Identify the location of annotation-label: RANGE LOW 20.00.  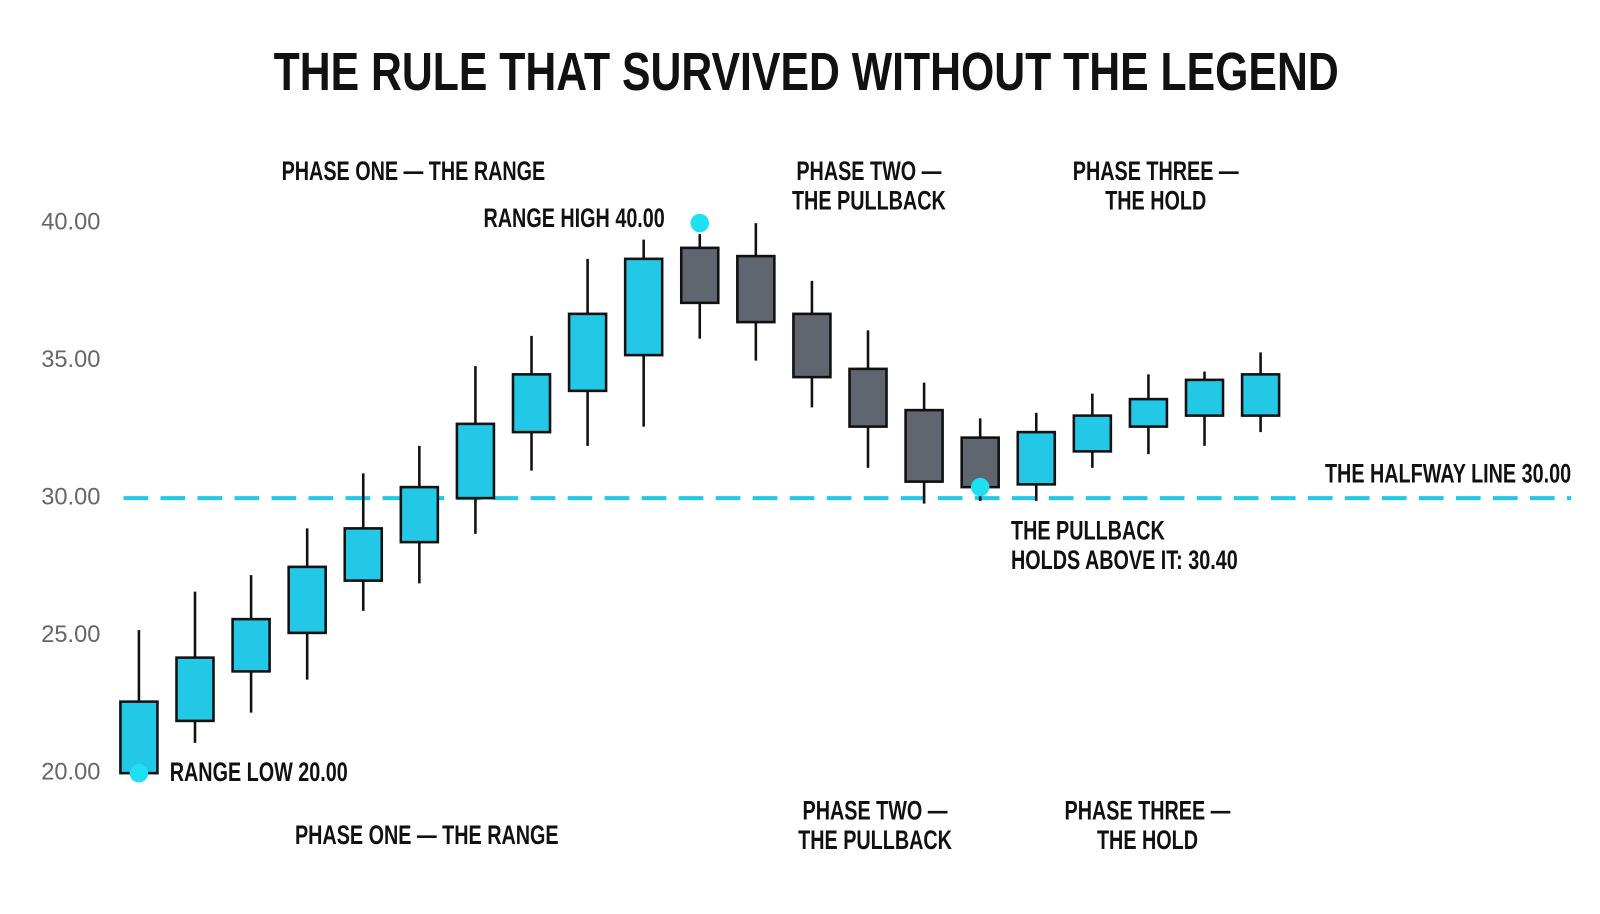
(259, 772).